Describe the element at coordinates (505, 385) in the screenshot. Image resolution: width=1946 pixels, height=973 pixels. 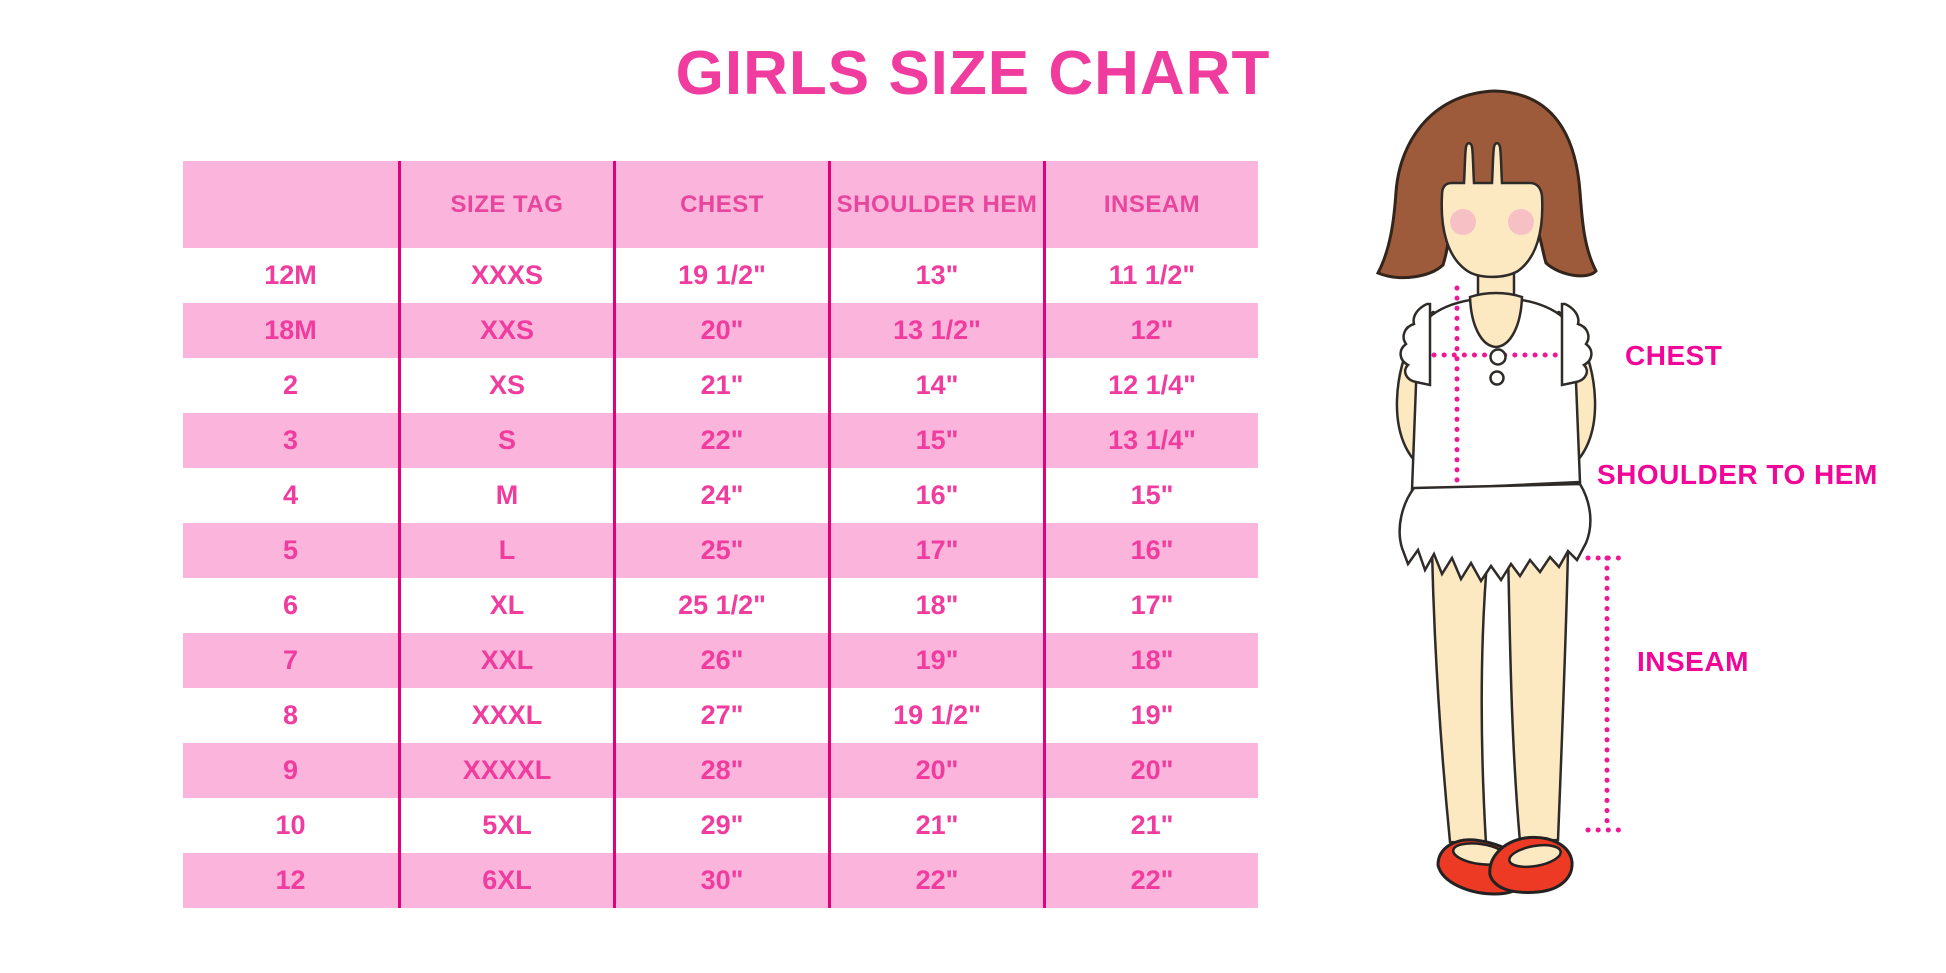
I see `table-cell: XS` at that location.